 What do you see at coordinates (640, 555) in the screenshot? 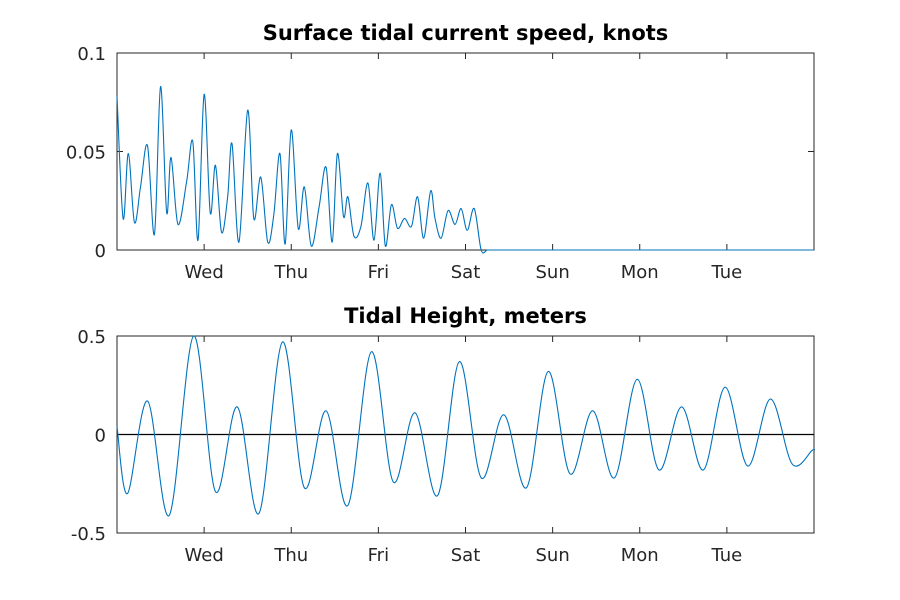
I see `tidal-height-x-tick-label: Mon` at bounding box center [640, 555].